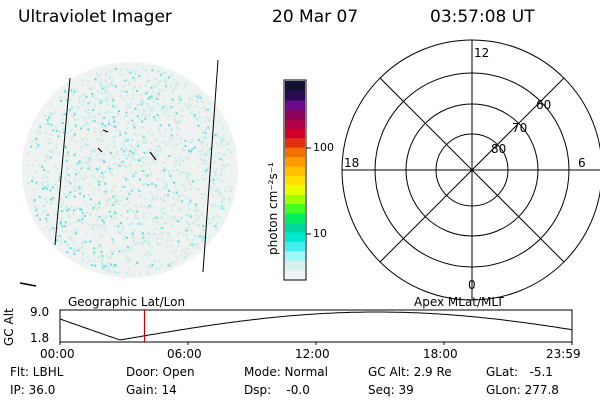 This screenshot has height=400, width=600. What do you see at coordinates (9, 327) in the screenshot?
I see `gc-alt-axis-label: GC Alt` at bounding box center [9, 327].